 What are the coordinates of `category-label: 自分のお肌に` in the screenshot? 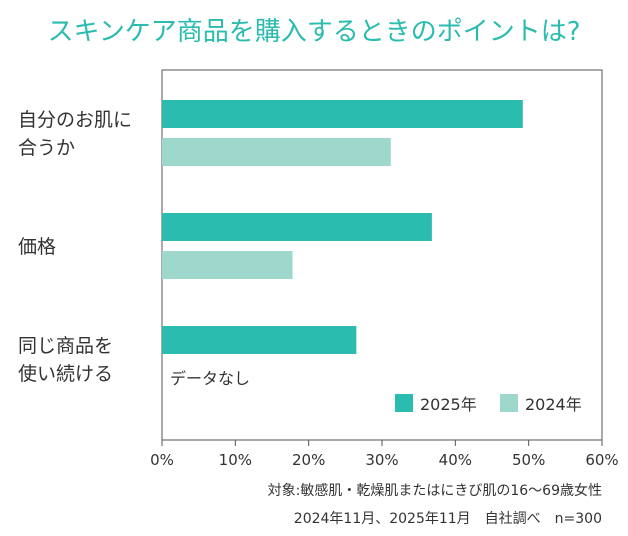 It's located at (75, 120).